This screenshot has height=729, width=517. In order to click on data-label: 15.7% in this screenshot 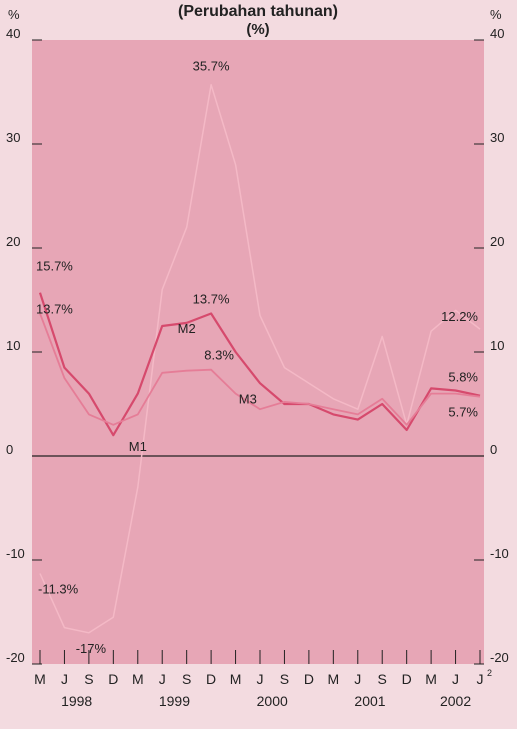, I will do `click(54, 266)`.